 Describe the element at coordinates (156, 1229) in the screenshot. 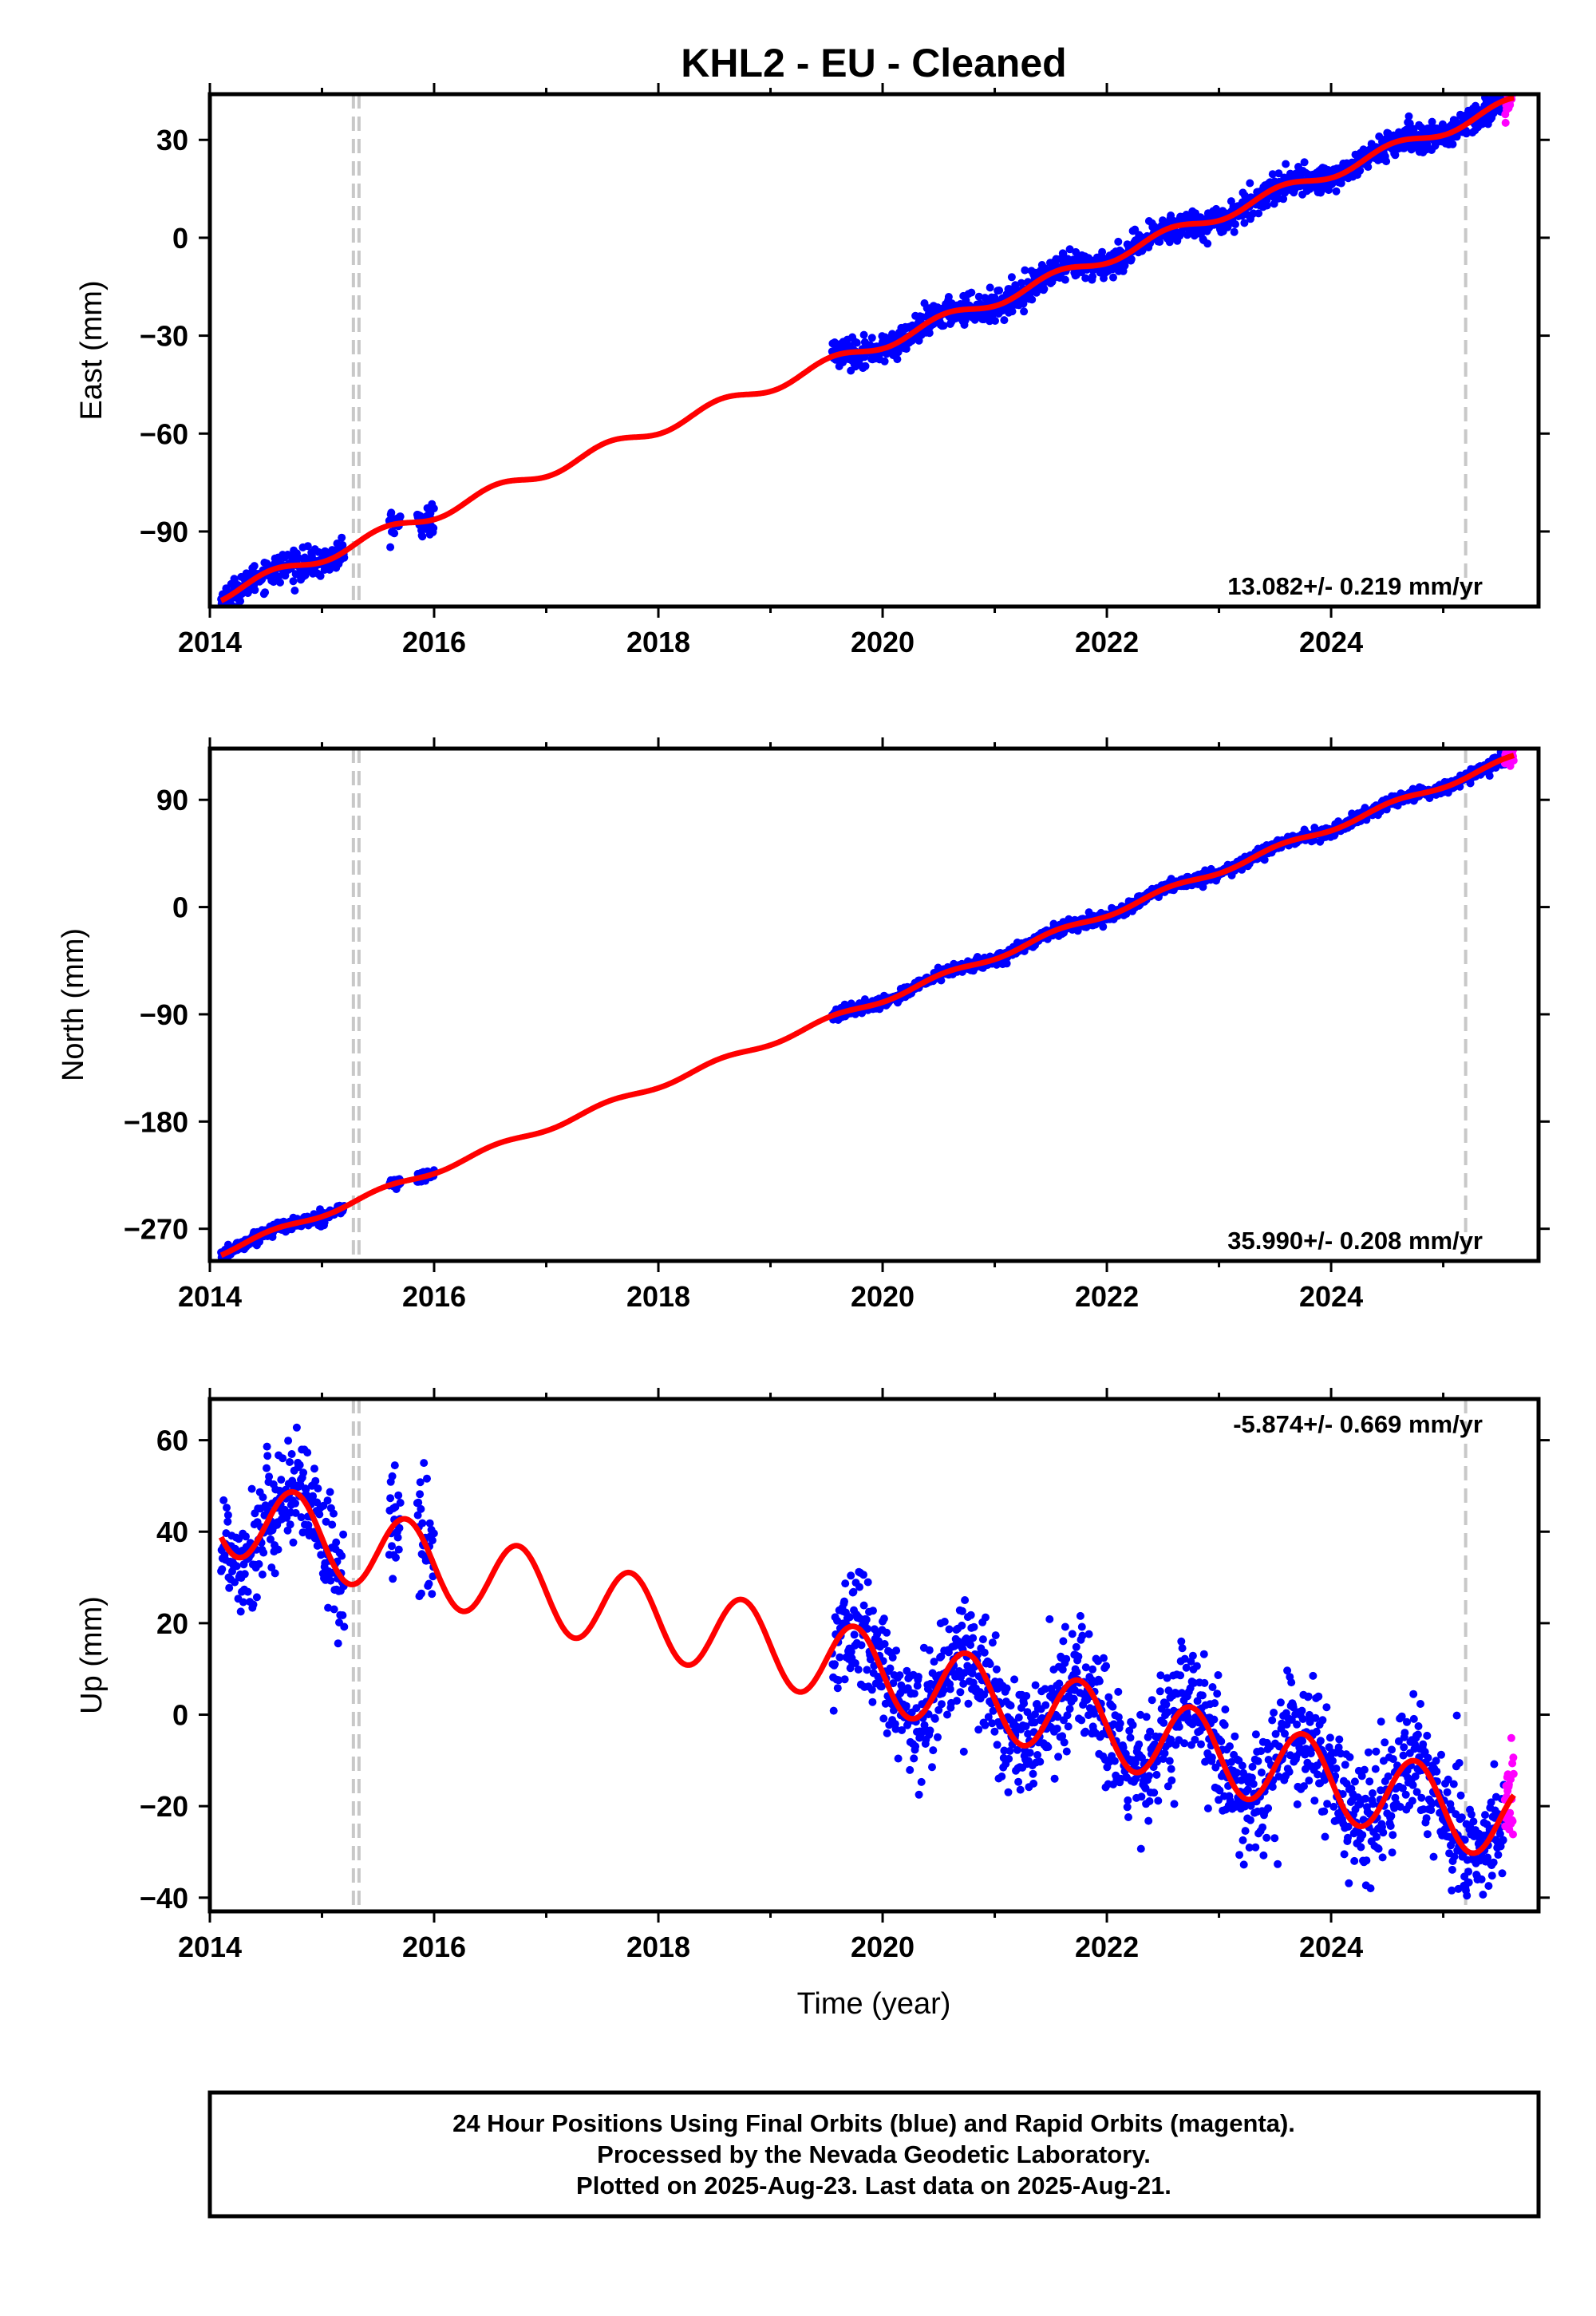

I see `north-y-tick-label: −270` at that location.